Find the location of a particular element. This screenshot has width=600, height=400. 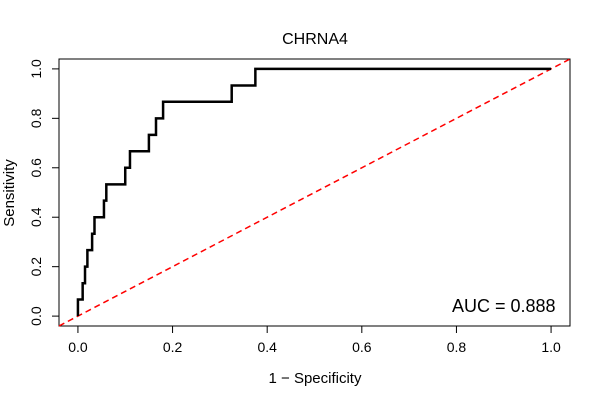

x-tick-label: 1.0 is located at coordinates (551, 347).